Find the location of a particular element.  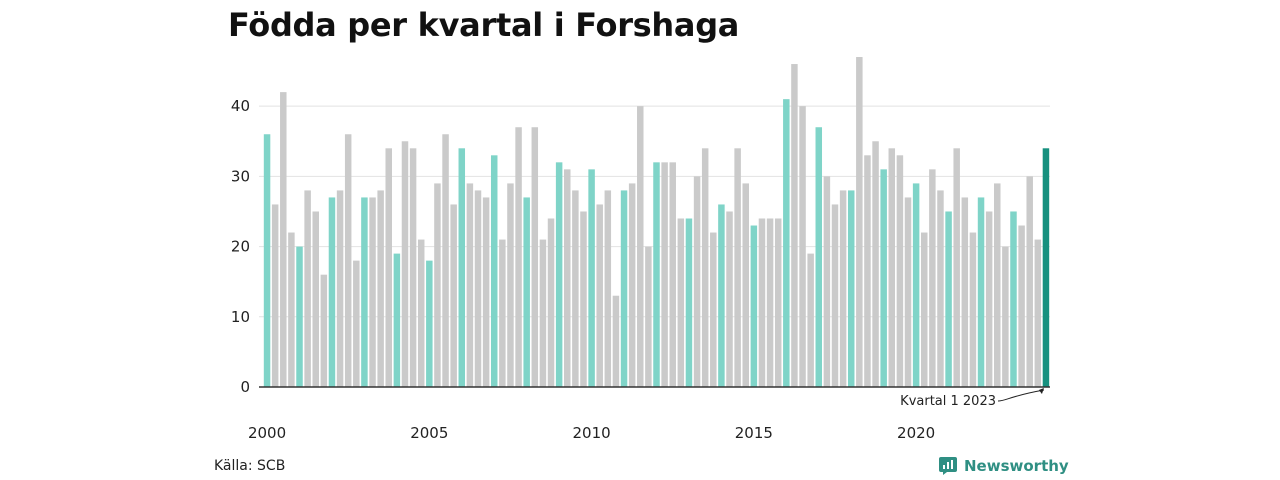

brand-name: Newsworthy is located at coordinates (1016, 466).